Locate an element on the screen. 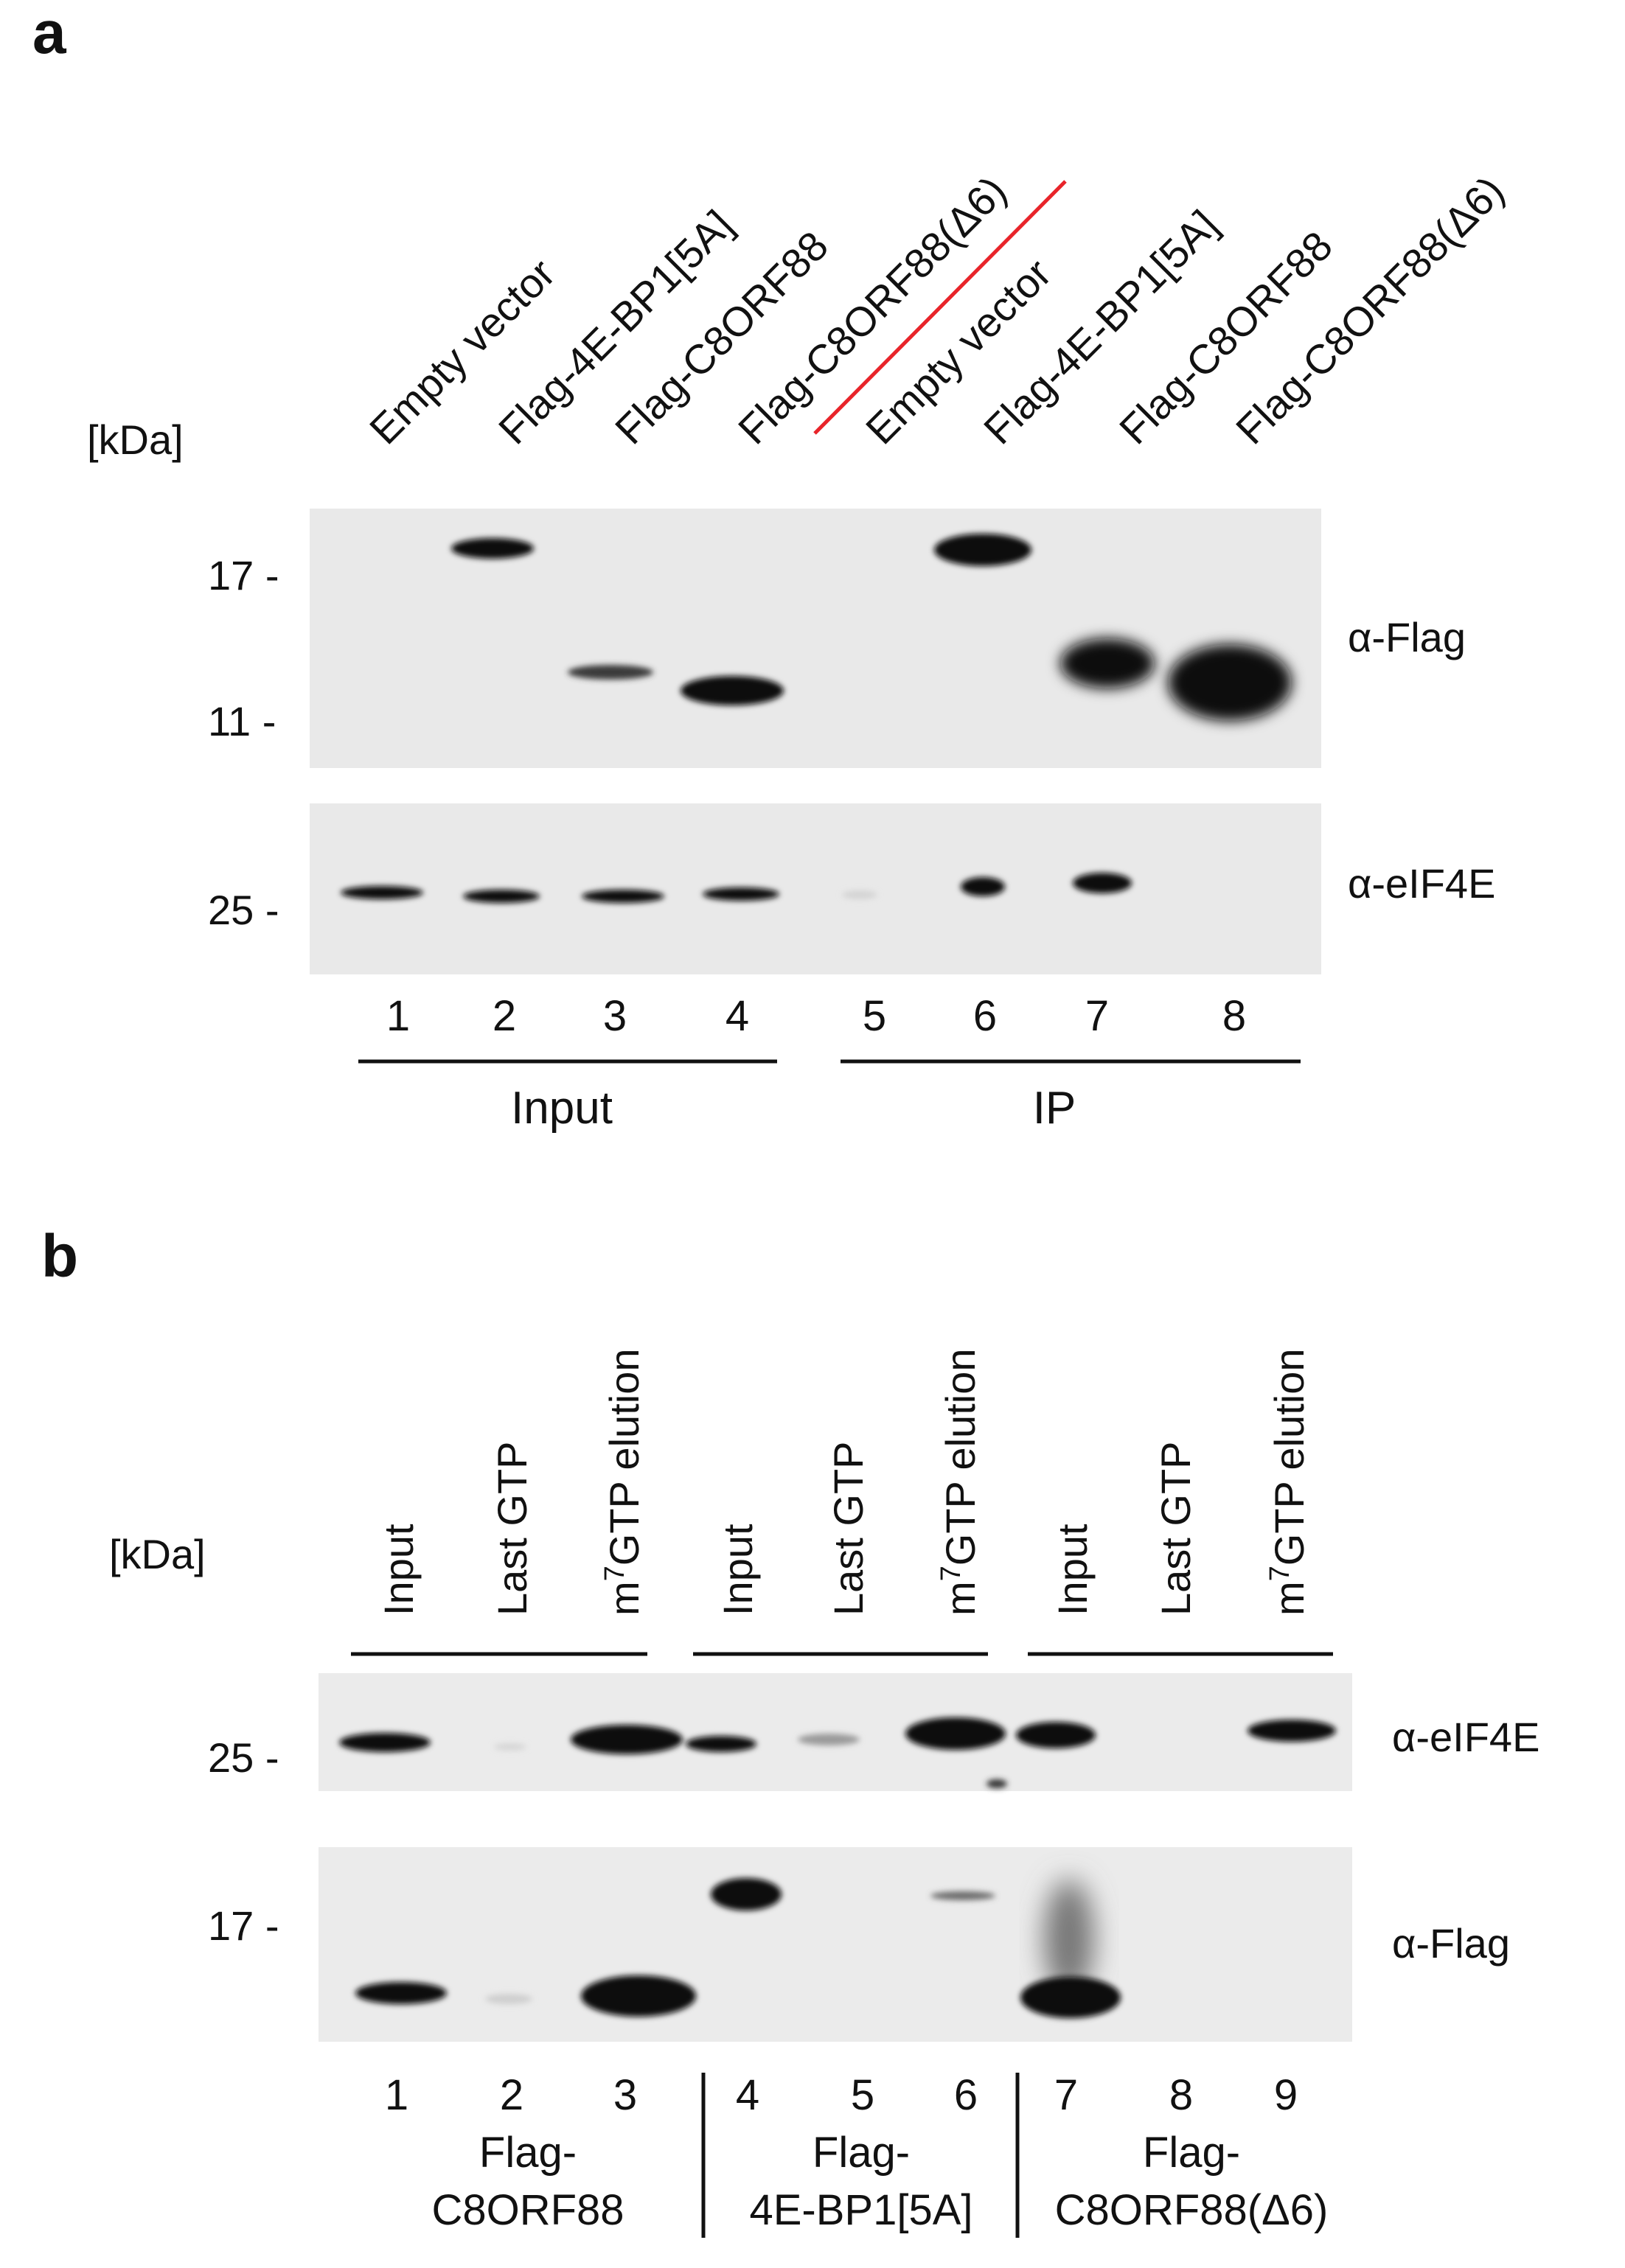 The height and width of the screenshot is (2268, 1625). lane-number-a1: 1 is located at coordinates (398, 1016).